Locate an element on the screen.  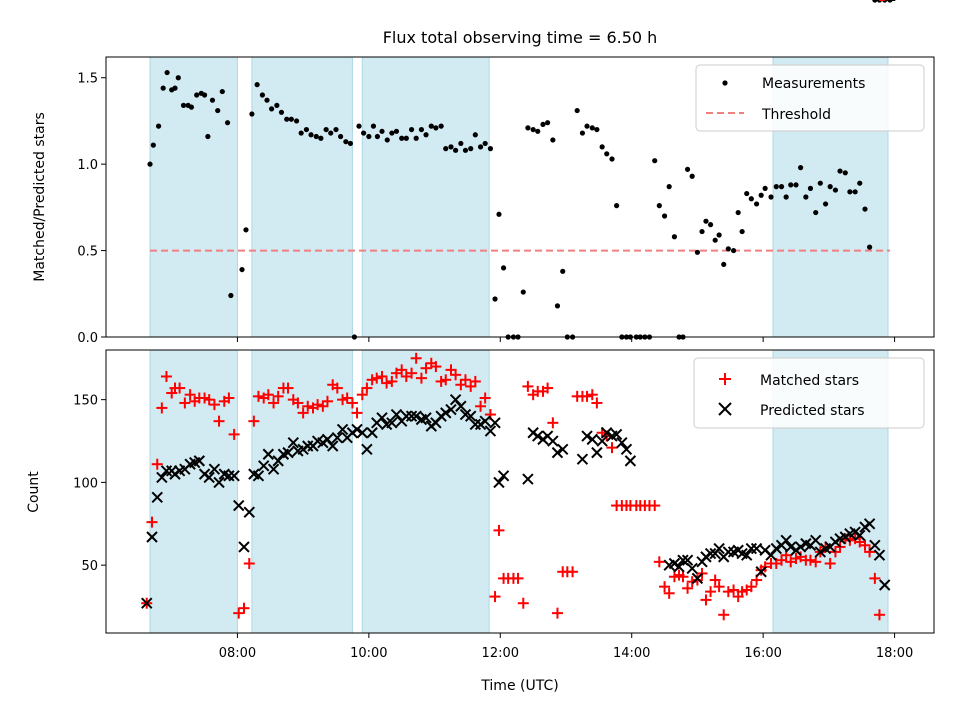
legend-measurements-marker is located at coordinates (725, 83).